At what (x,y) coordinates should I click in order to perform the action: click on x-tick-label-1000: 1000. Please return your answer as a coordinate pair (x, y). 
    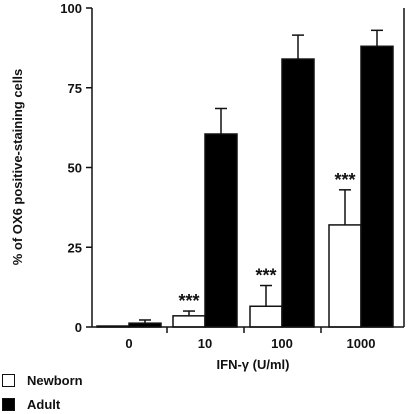
    Looking at the image, I should click on (361, 343).